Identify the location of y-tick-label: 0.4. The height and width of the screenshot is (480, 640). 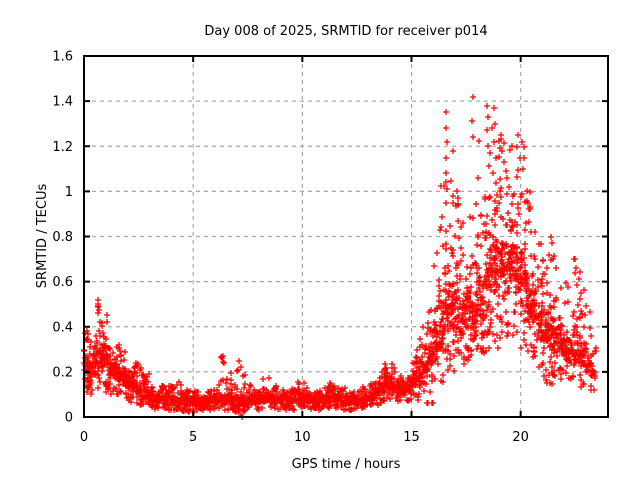
(62, 327).